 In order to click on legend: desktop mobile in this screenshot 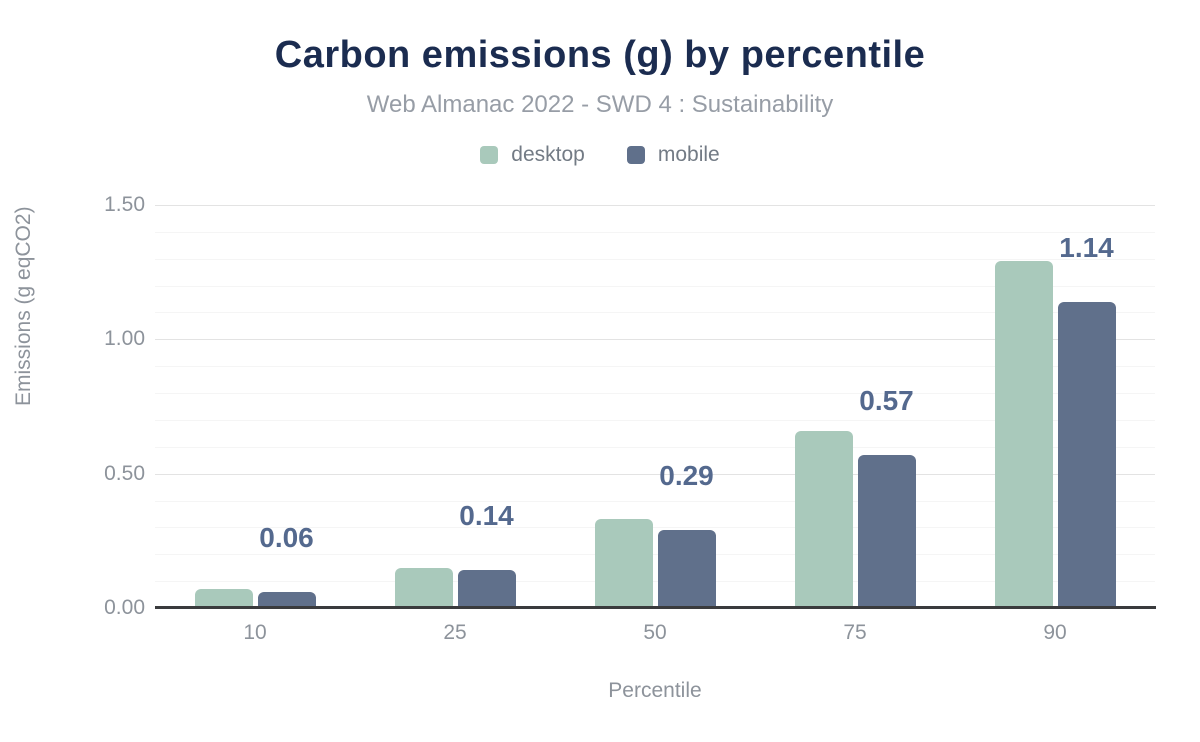, I will do `click(600, 155)`.